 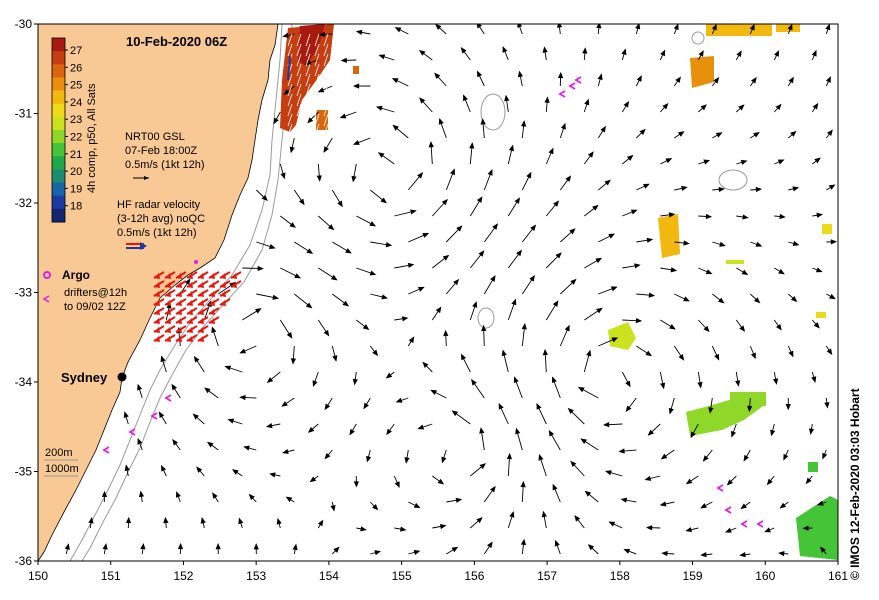 What do you see at coordinates (38, 576) in the screenshot?
I see `x-tick-label: 150` at bounding box center [38, 576].